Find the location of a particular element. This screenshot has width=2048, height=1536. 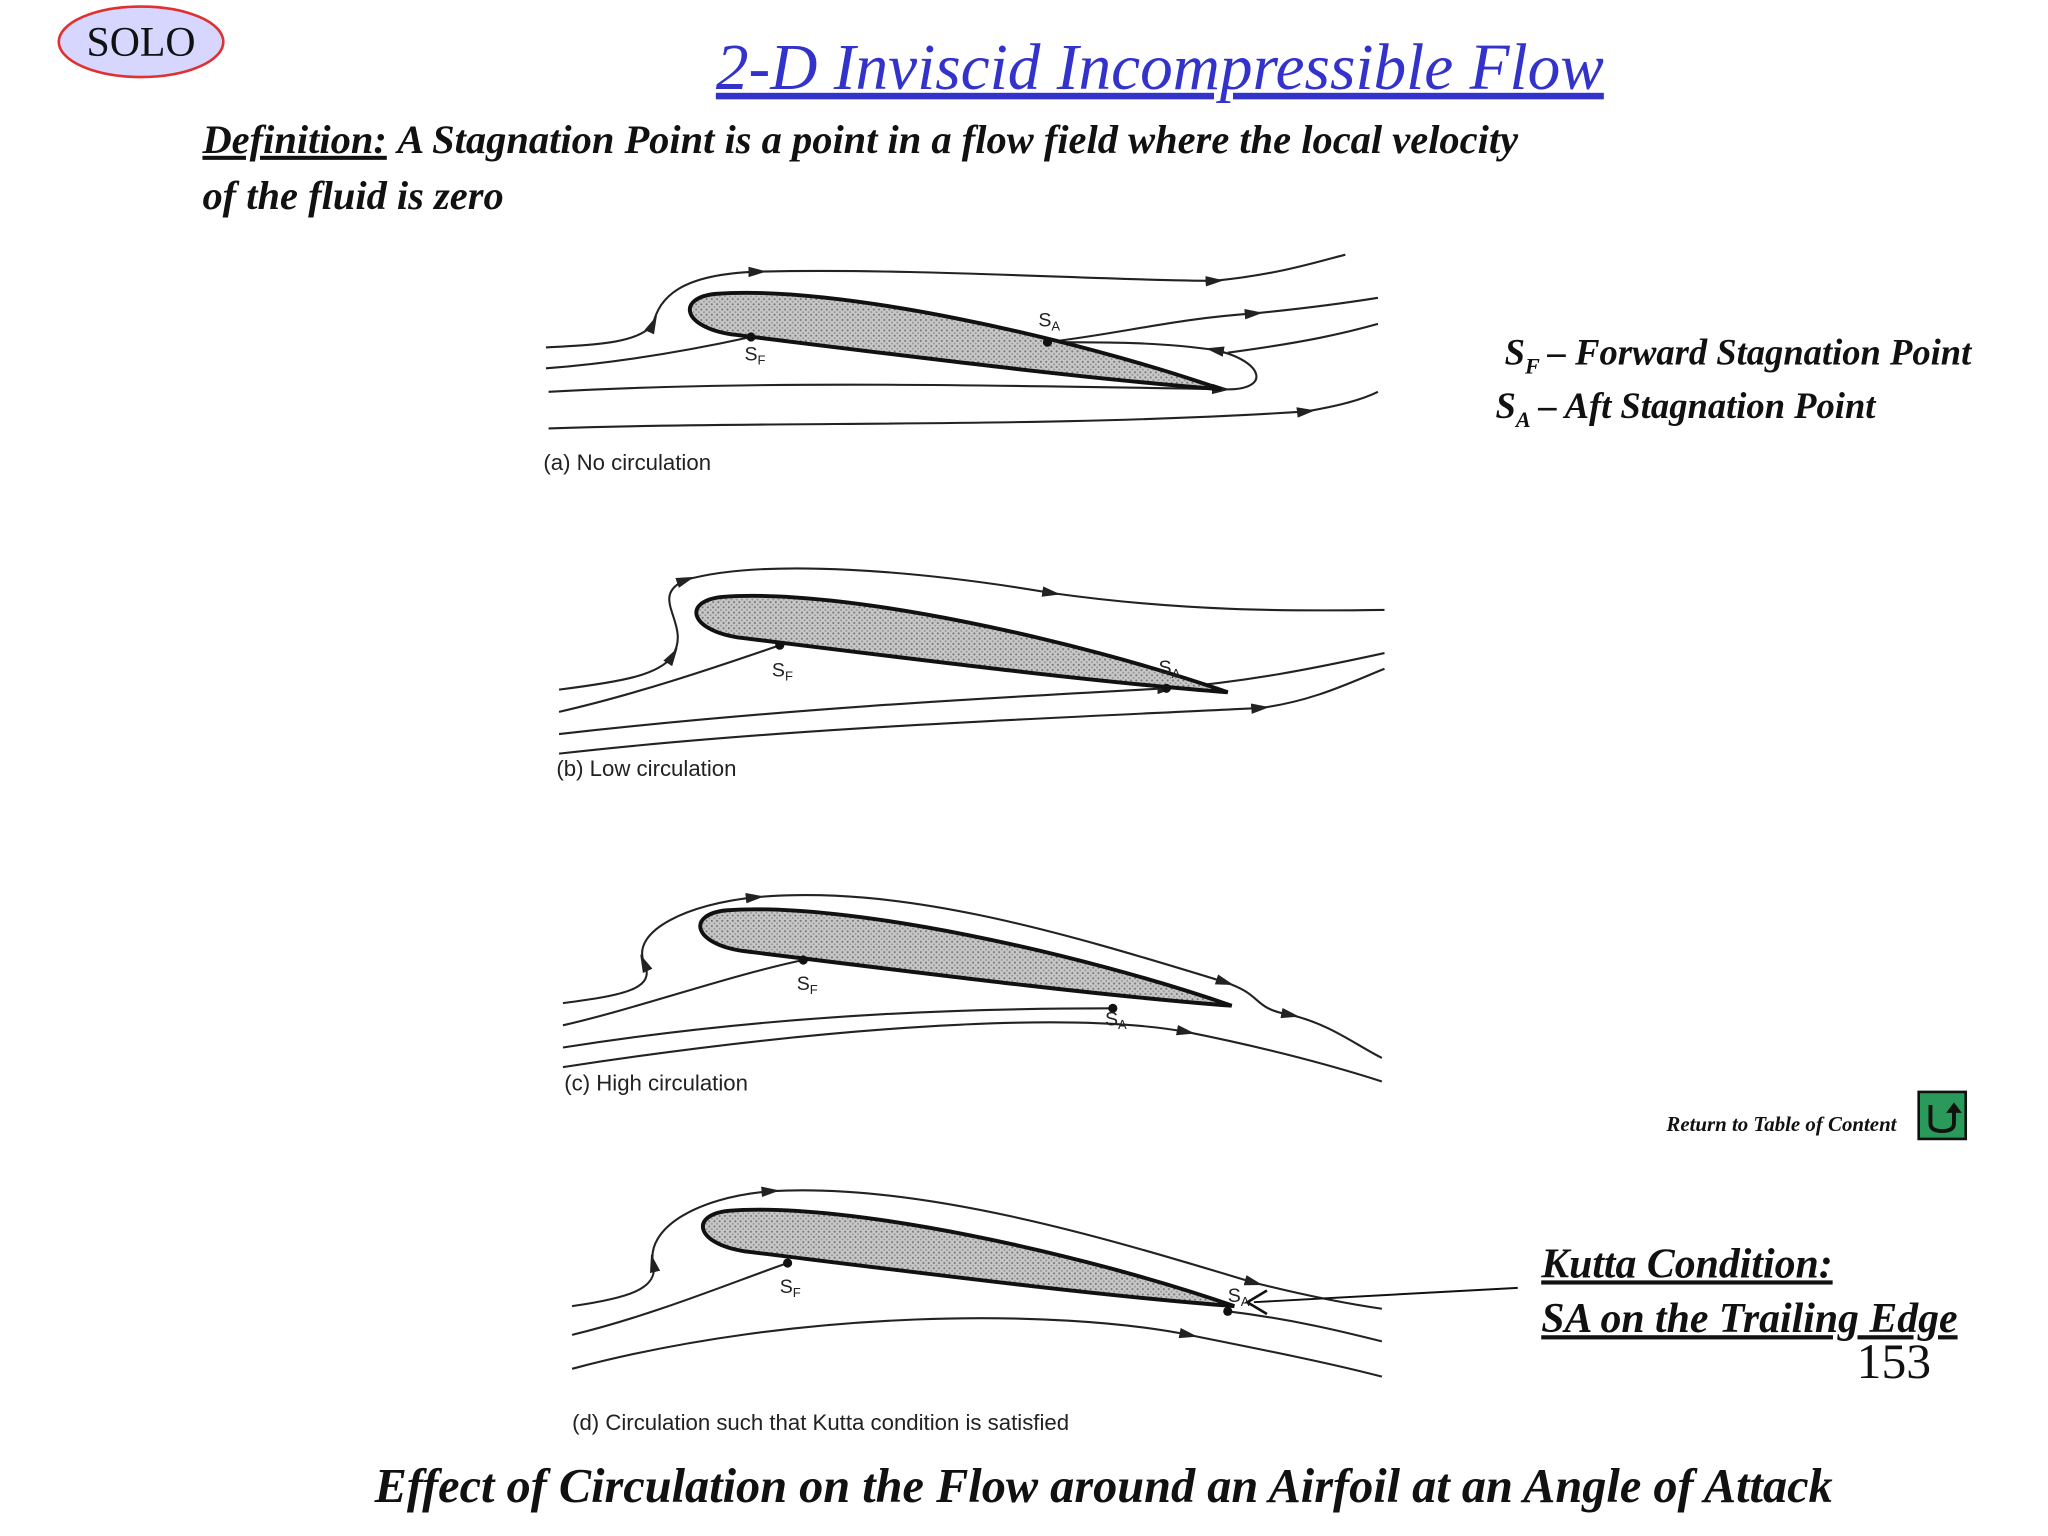

legend-text: – Forward Stagnation Point is located at coordinates (1760, 351).